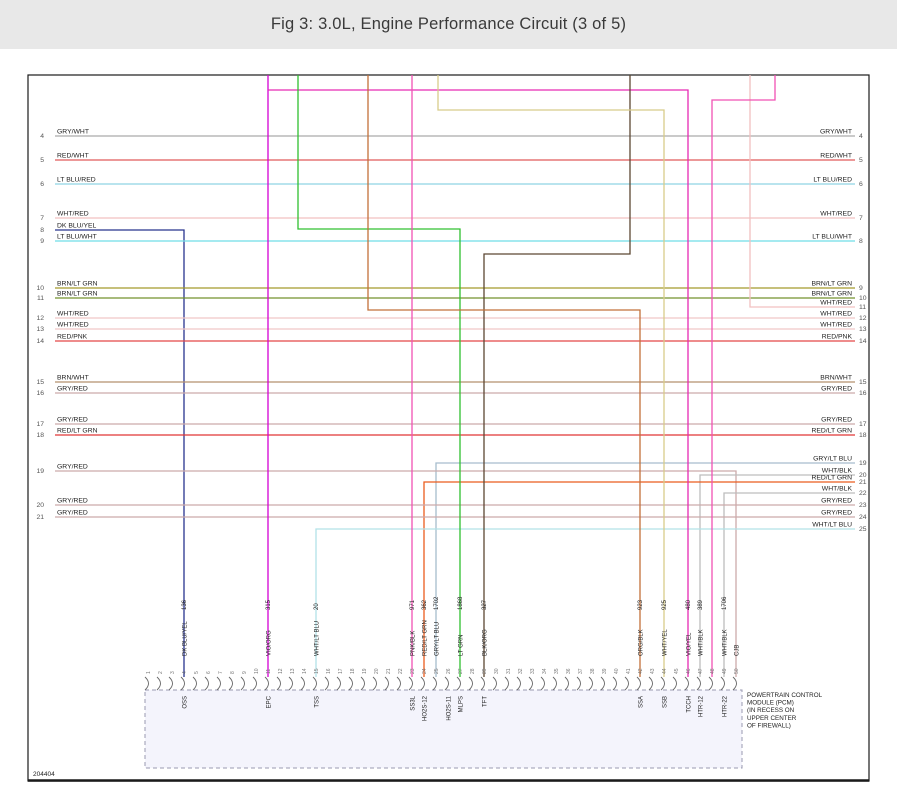 The image size is (897, 794). Describe the element at coordinates (185, 672) in the screenshot. I see `pin-number: 4` at that location.